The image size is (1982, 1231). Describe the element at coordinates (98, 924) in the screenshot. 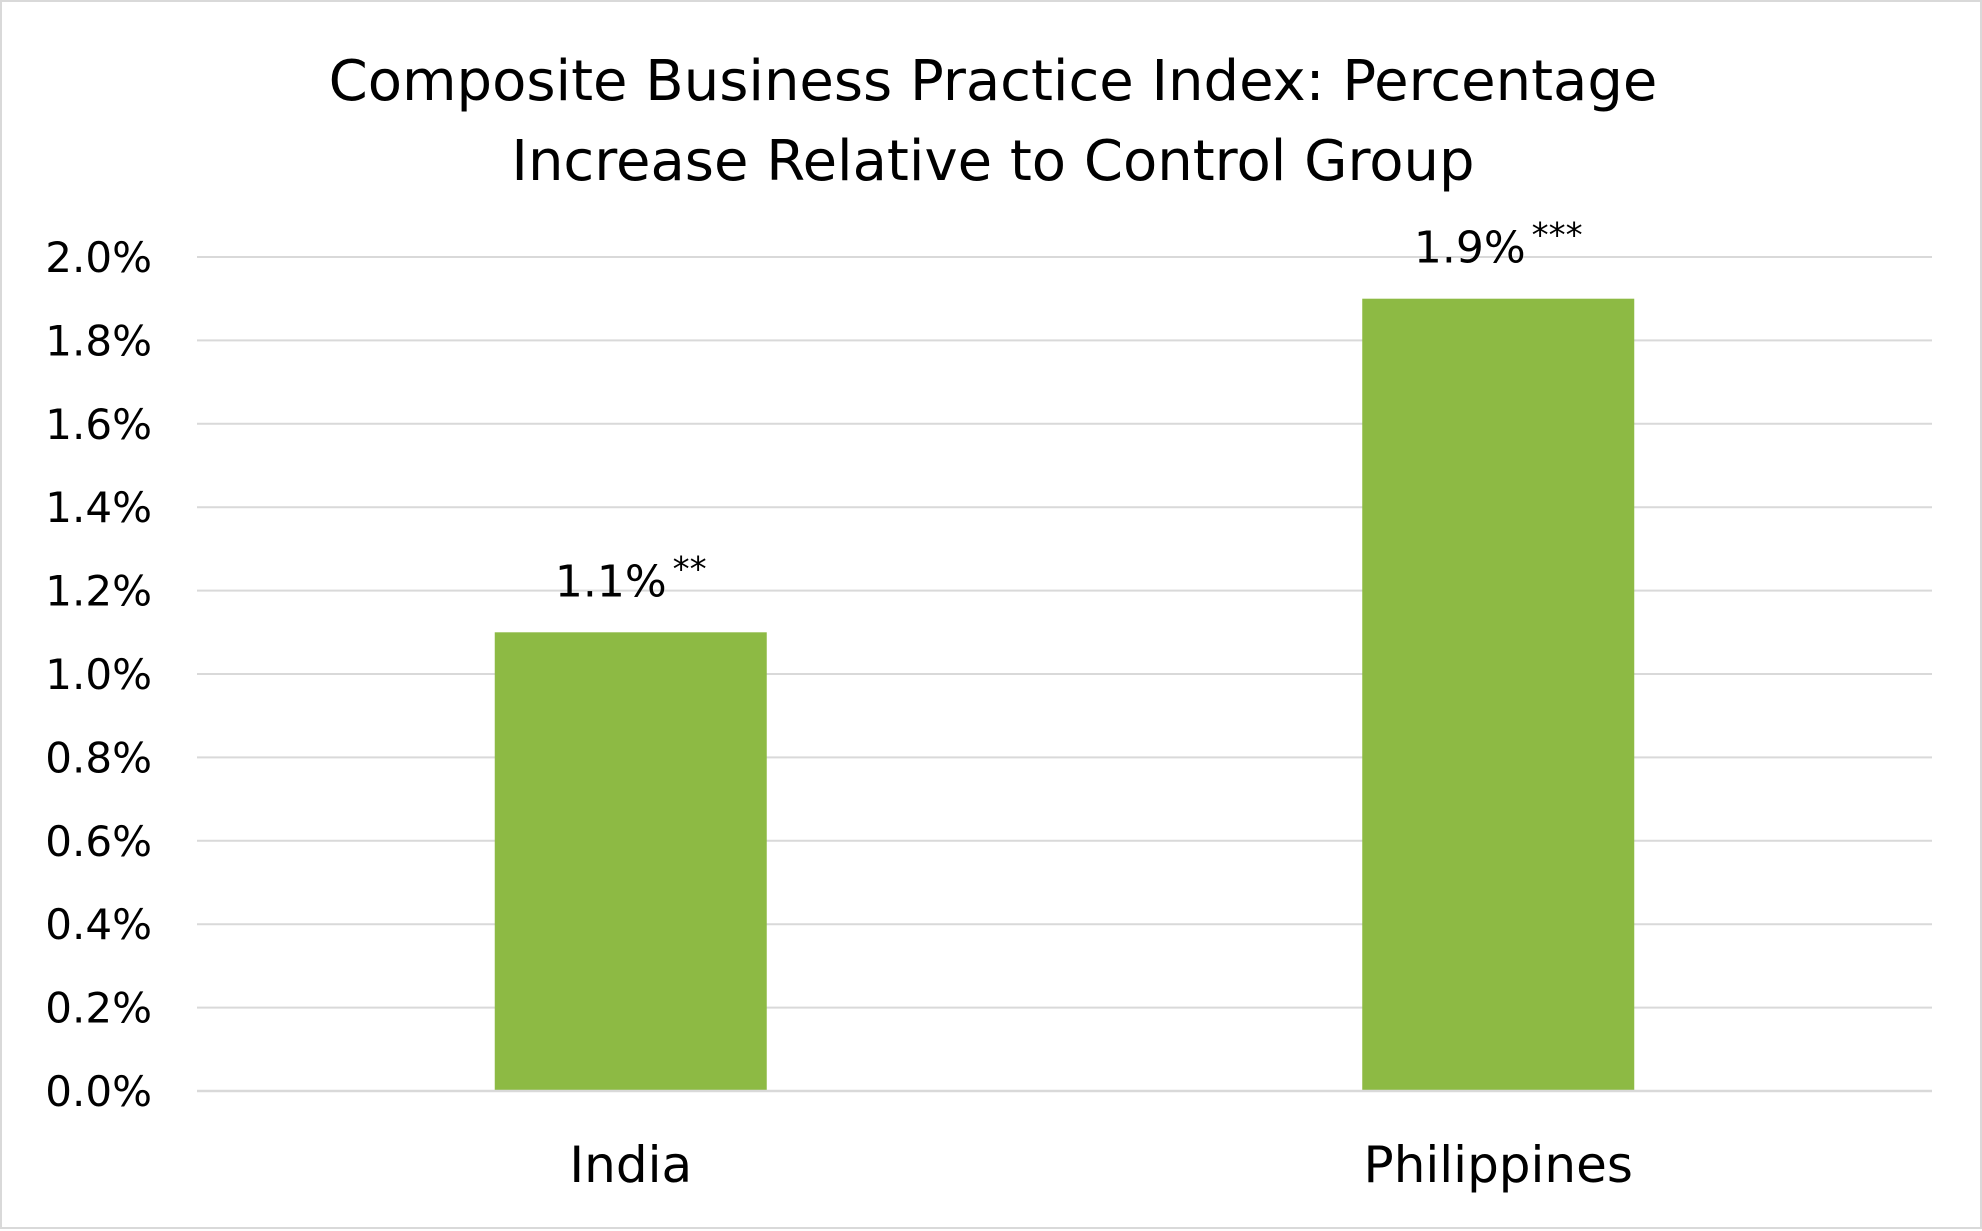

I see `y-tick-label: 0.4%` at that location.